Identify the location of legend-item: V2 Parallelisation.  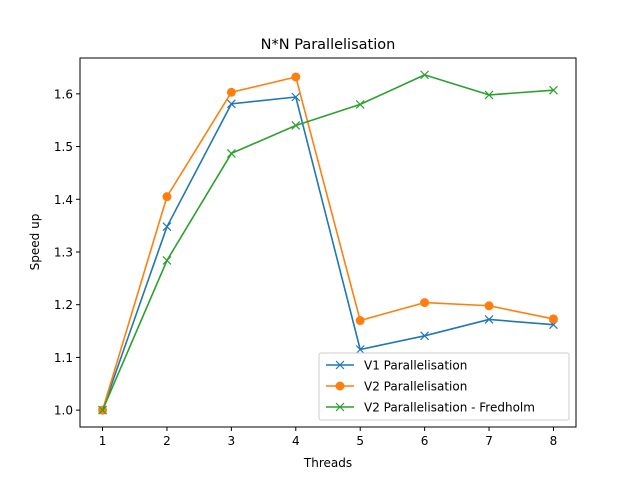
(396, 387).